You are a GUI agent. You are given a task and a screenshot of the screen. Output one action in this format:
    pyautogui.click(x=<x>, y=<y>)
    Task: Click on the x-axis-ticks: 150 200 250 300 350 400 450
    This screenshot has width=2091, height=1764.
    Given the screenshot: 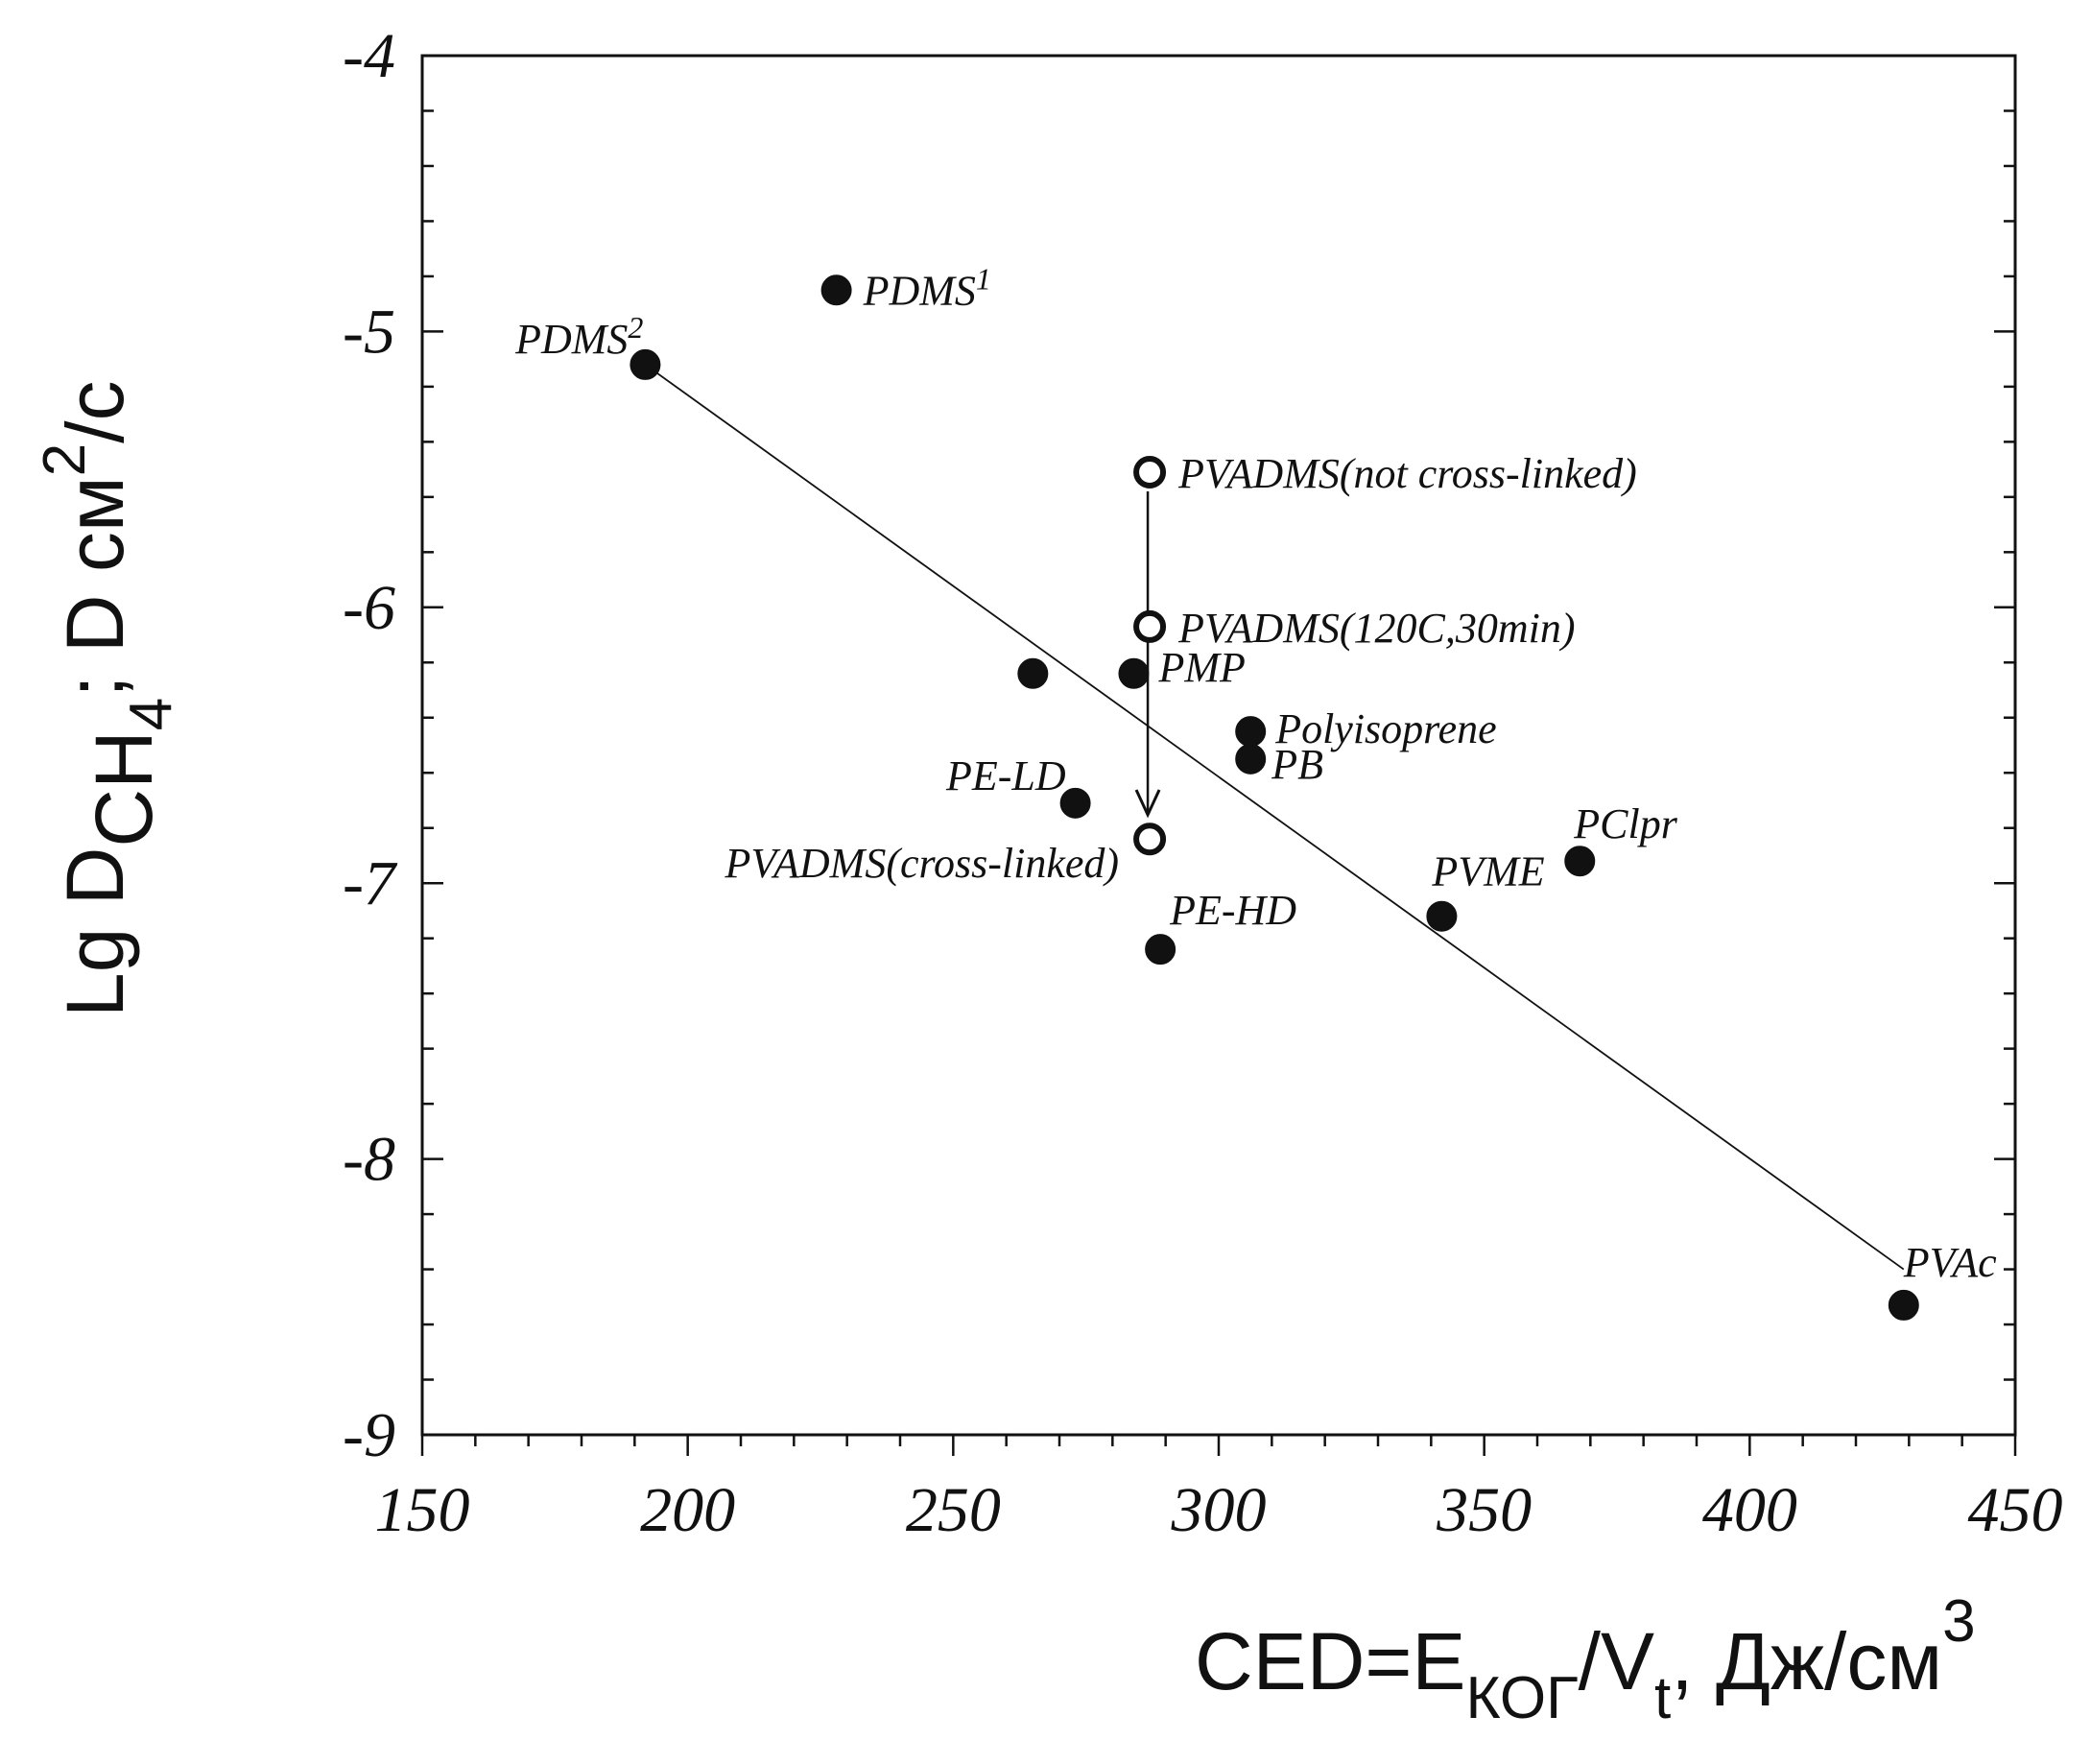 What is the action you would take?
    pyautogui.click(x=1219, y=1490)
    